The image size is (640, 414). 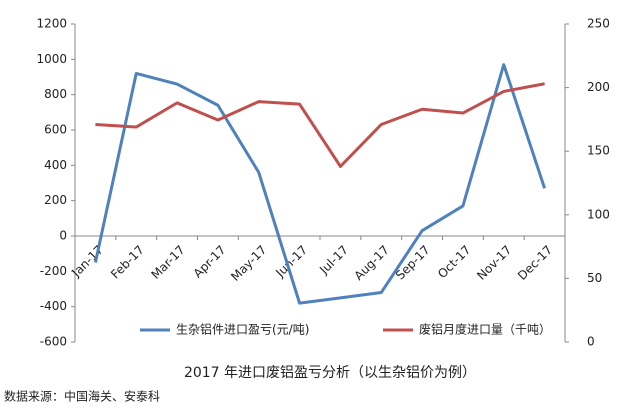 What do you see at coordinates (55, 165) in the screenshot?
I see `y-tick-label: 400` at bounding box center [55, 165].